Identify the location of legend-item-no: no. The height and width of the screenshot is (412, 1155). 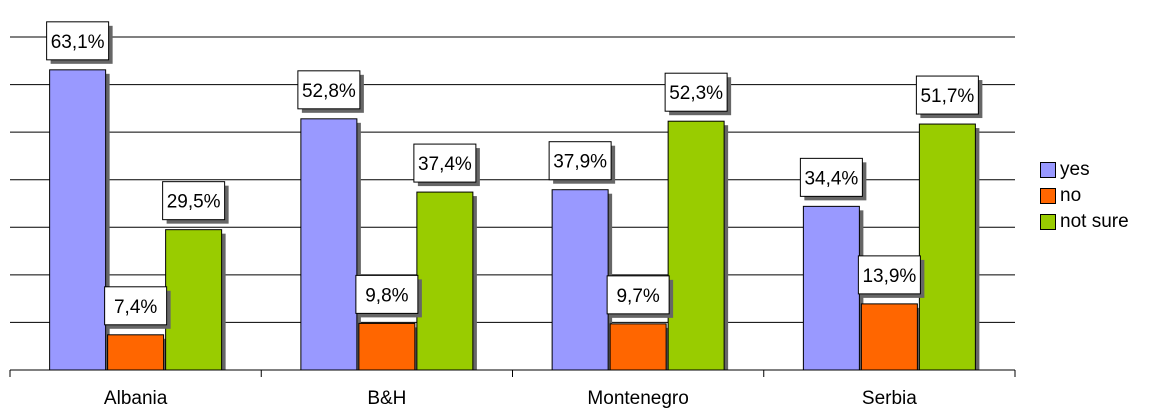
(1097, 196).